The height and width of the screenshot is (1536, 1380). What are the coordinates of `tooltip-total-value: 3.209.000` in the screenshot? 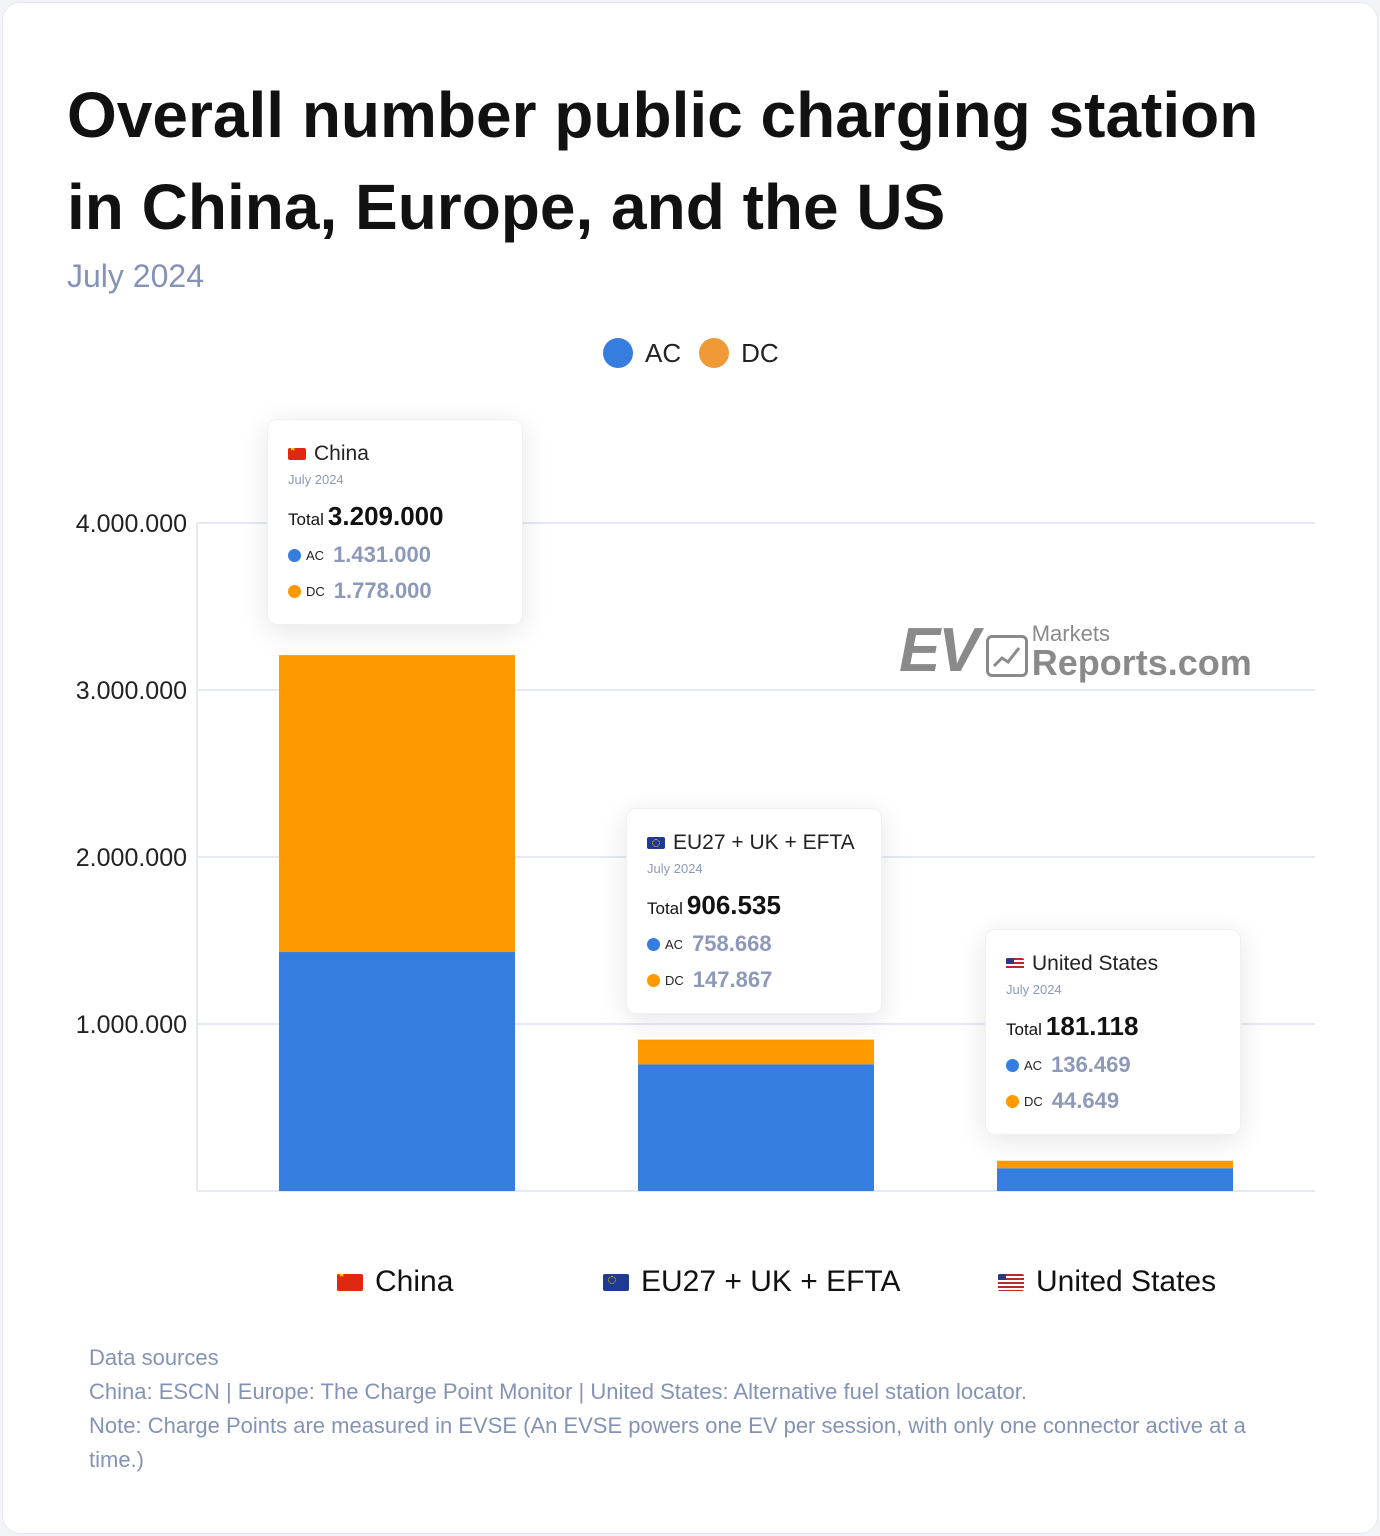 It's located at (385, 516).